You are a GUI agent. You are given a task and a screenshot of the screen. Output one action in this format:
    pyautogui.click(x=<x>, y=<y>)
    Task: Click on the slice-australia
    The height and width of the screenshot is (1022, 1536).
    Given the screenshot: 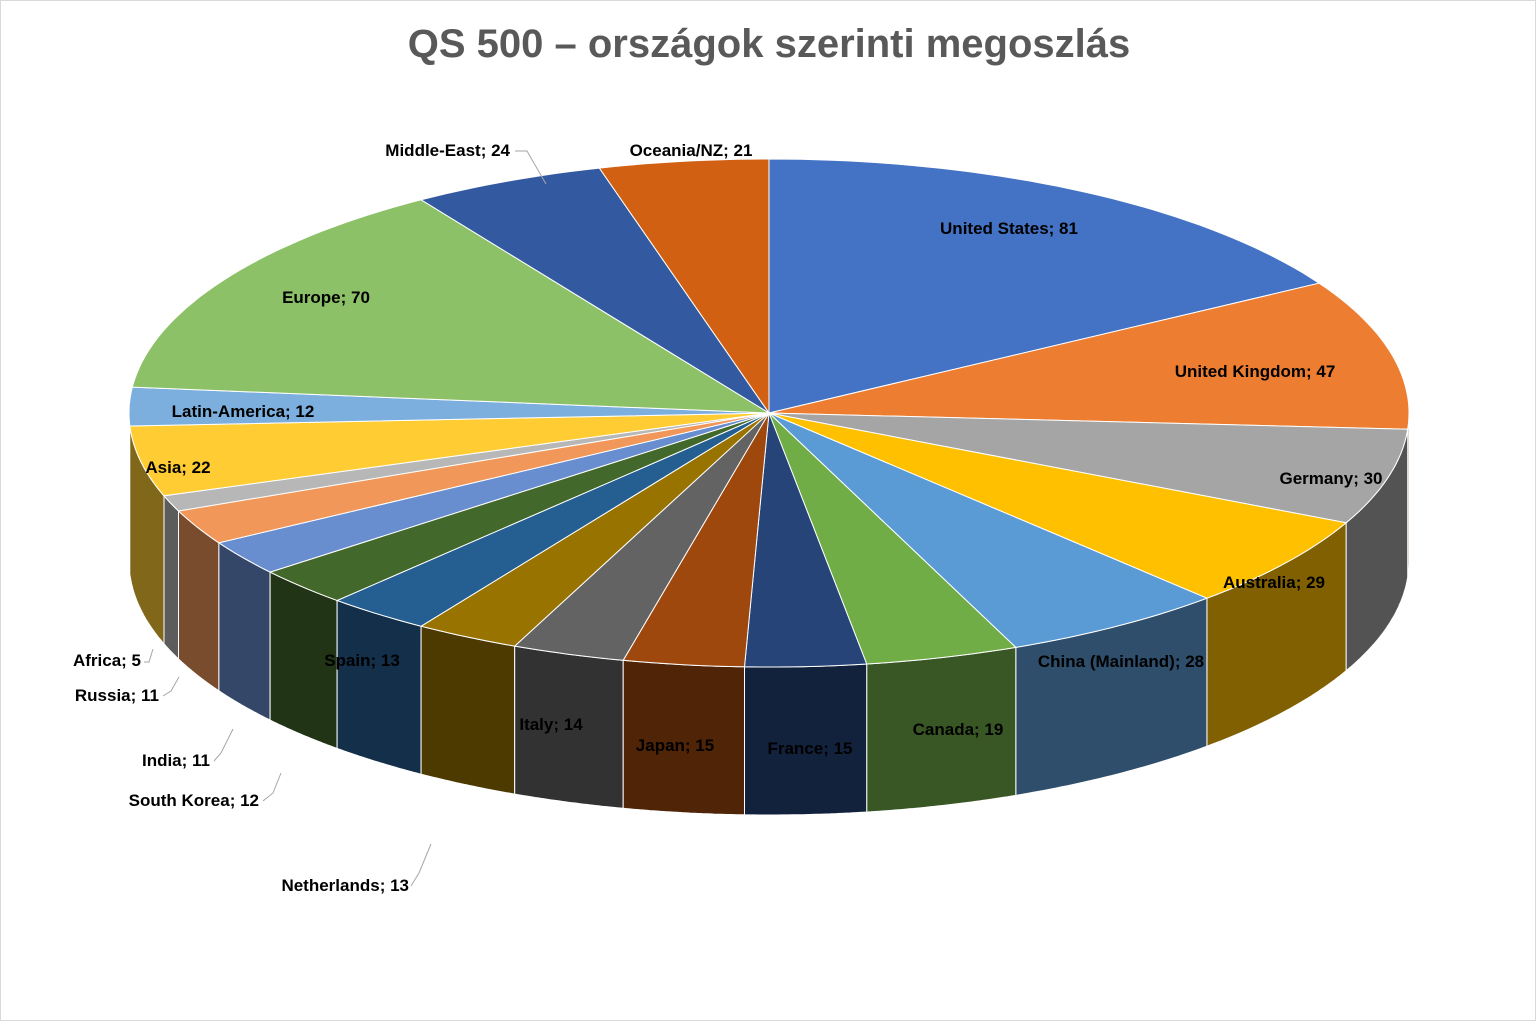 What is the action you would take?
    pyautogui.click(x=1058, y=505)
    